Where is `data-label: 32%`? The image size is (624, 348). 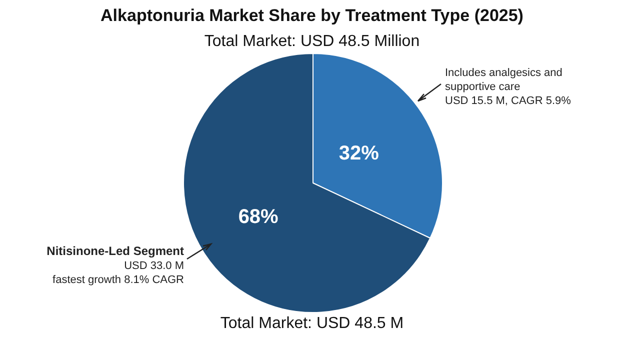 data-label: 32% is located at coordinates (359, 153).